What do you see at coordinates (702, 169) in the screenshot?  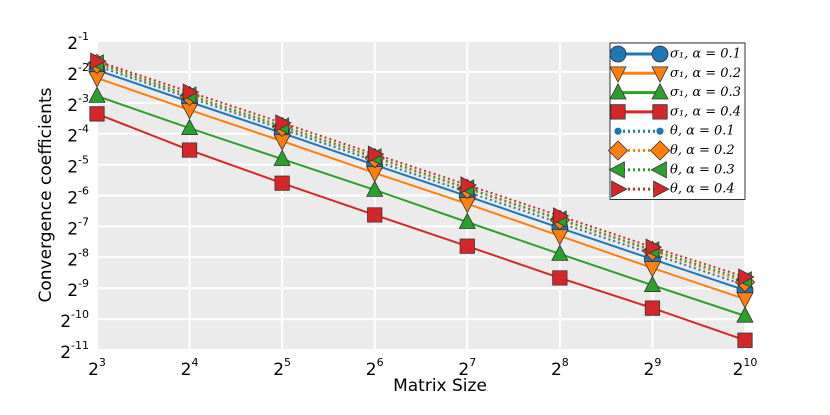 I see `legend-label: θ, α = 0.3` at bounding box center [702, 169].